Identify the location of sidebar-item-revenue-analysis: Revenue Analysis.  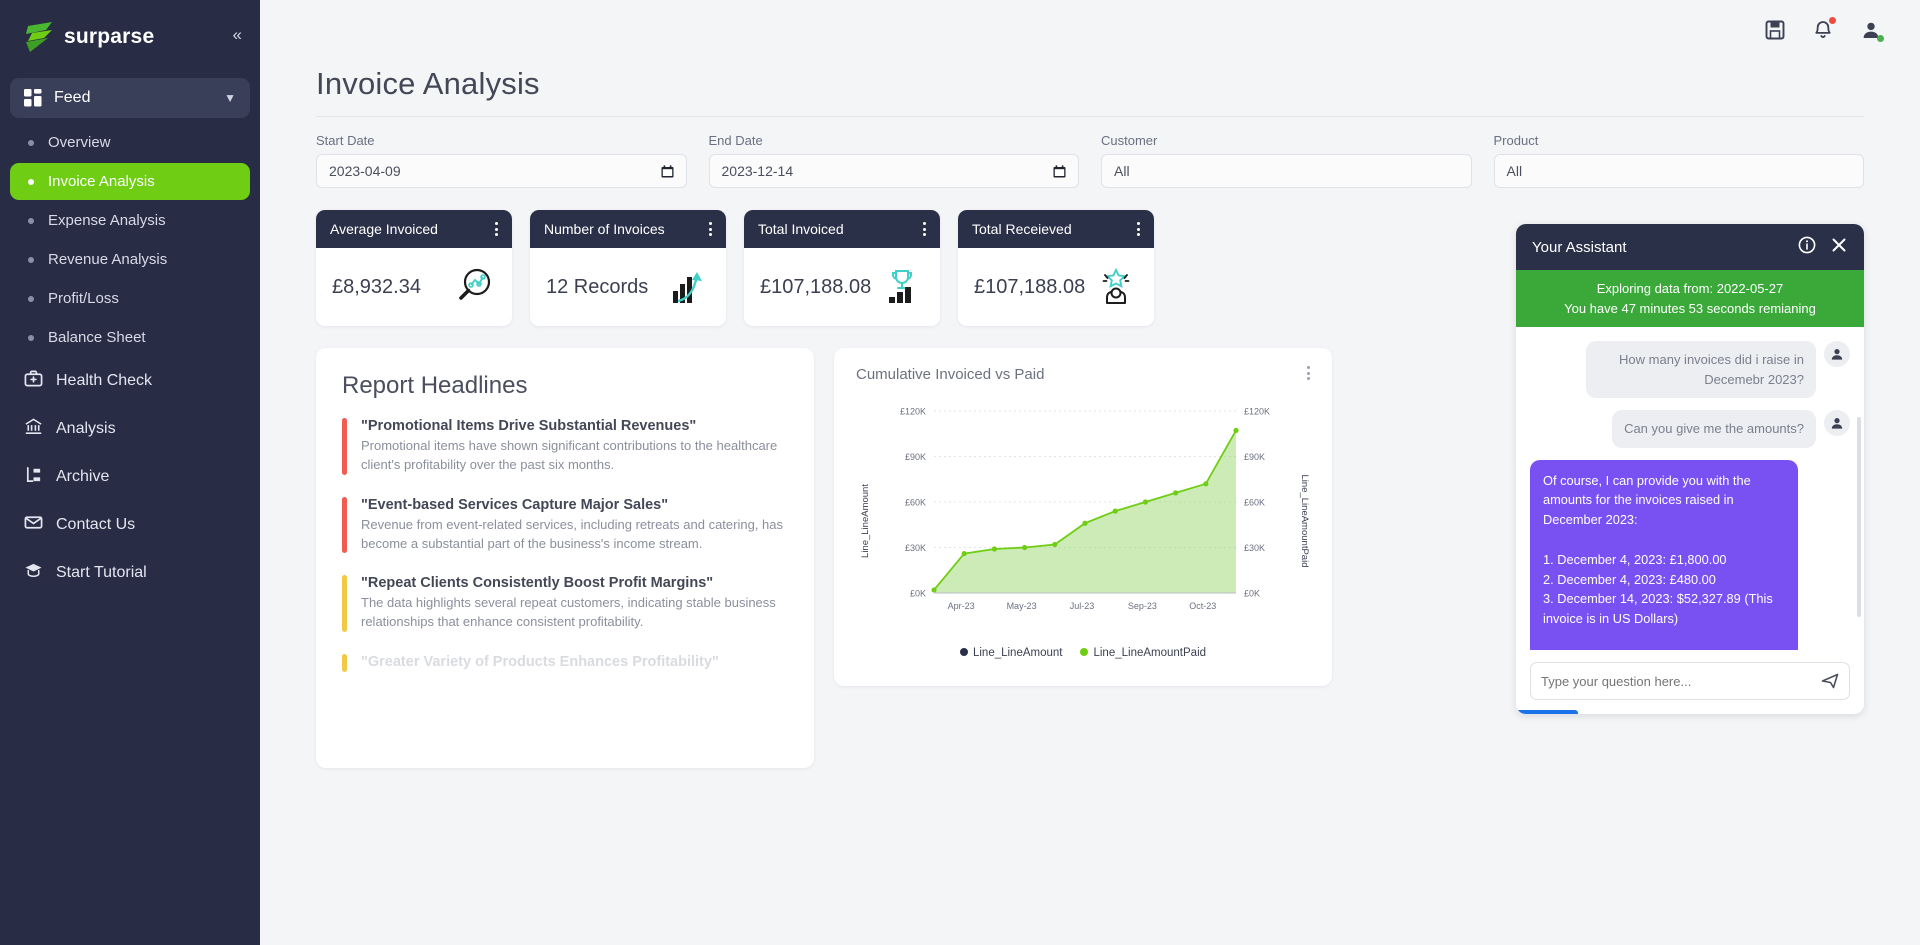
(130, 259).